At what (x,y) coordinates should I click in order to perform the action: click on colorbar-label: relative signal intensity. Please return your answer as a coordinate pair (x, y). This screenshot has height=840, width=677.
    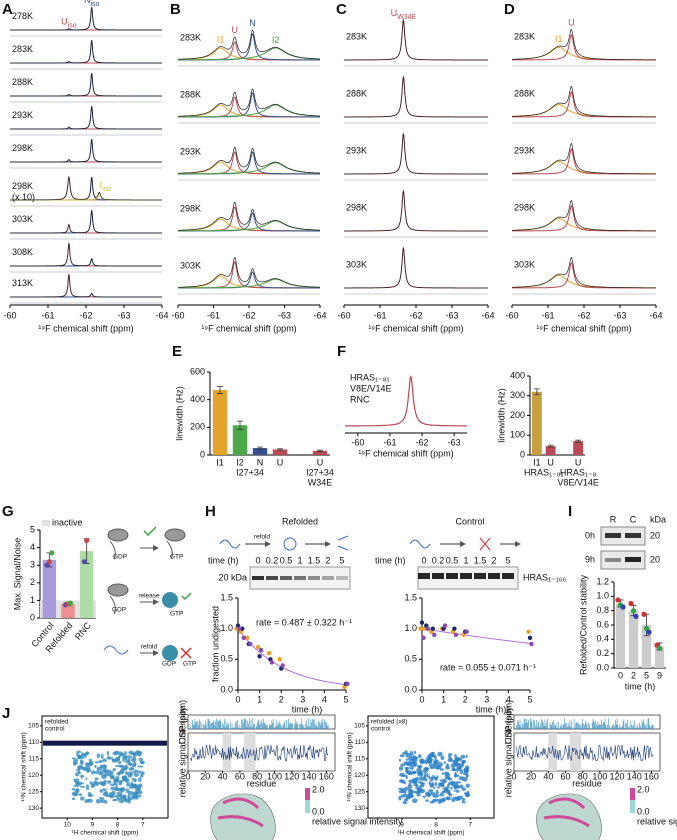
    Looking at the image, I should click on (357, 821).